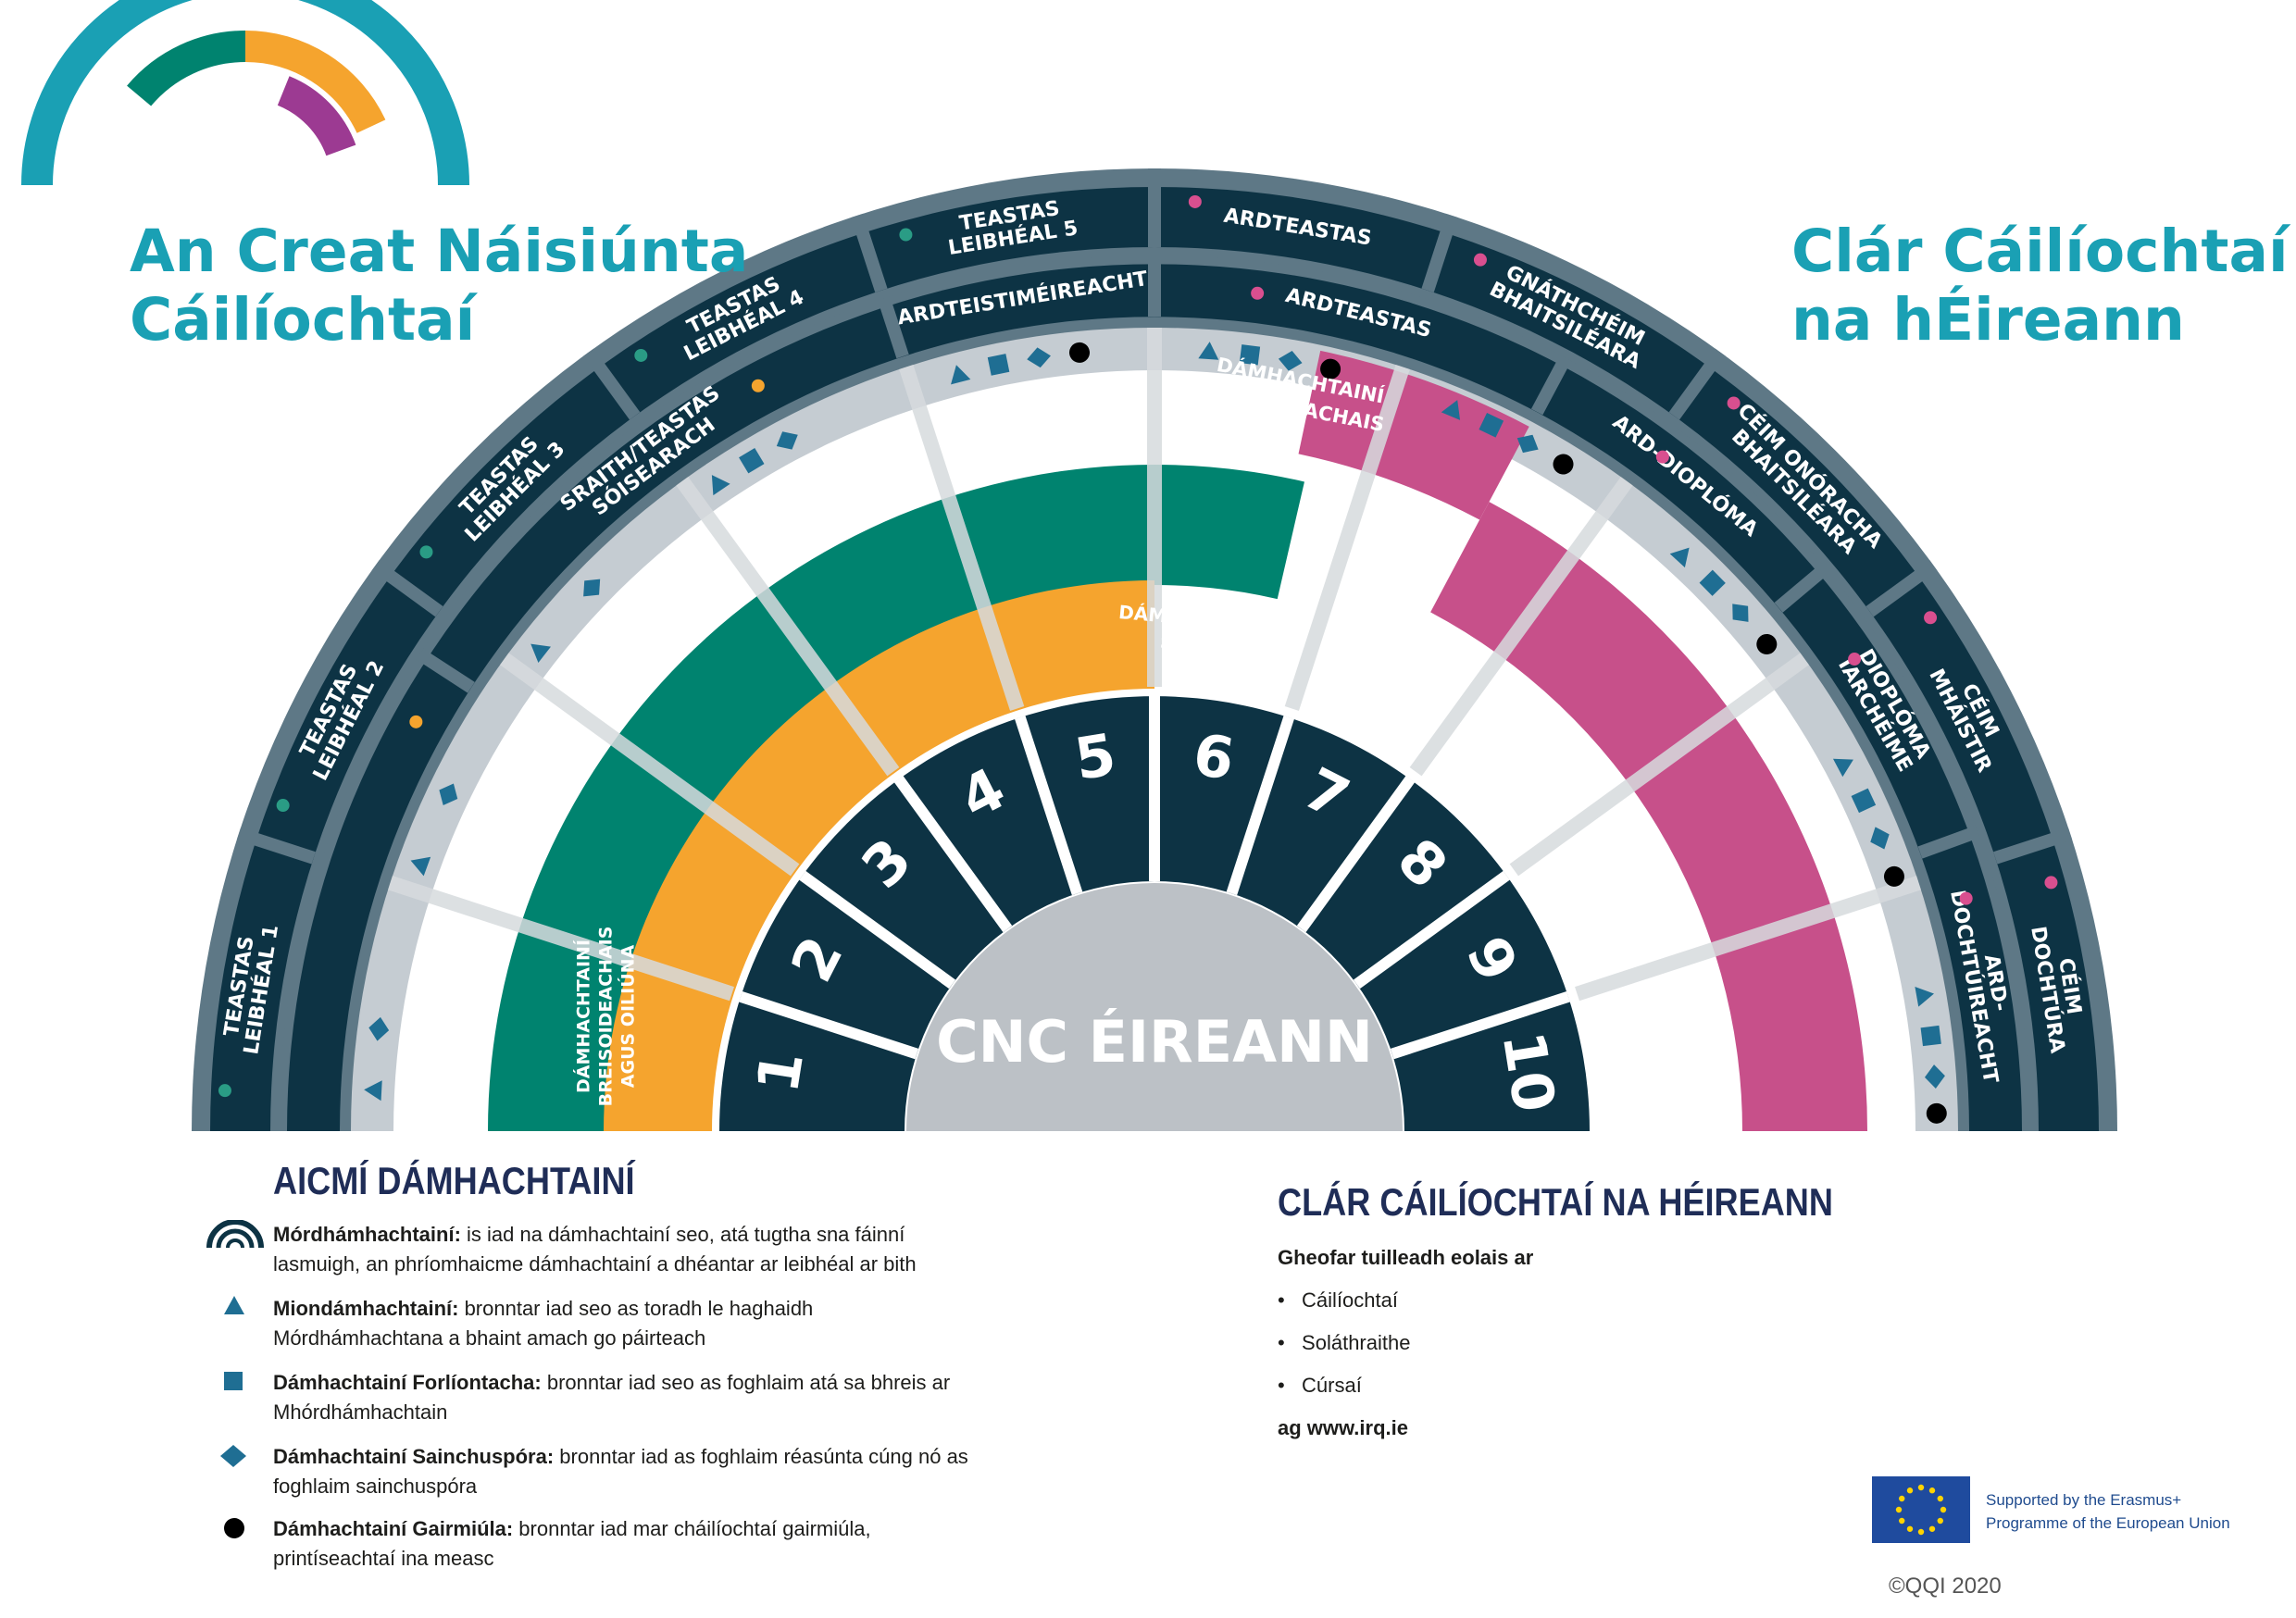  I want to click on school-band, so click(879, 855).